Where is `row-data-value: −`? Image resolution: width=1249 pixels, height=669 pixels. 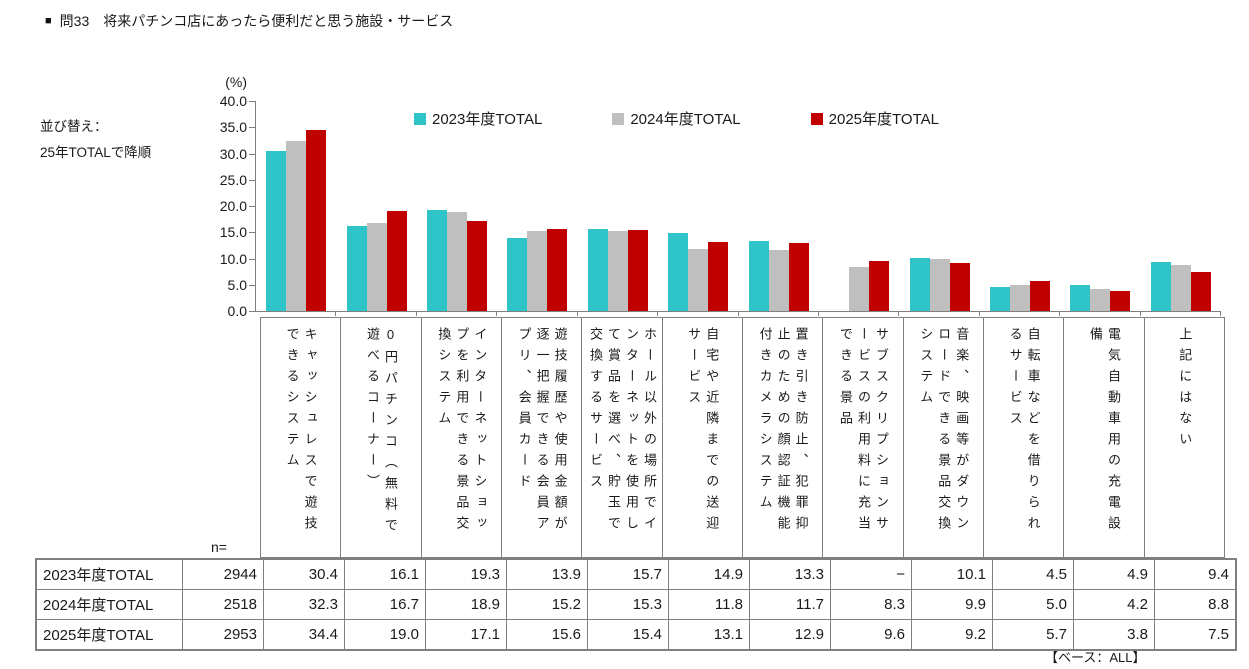 row-data-value: − is located at coordinates (871, 574).